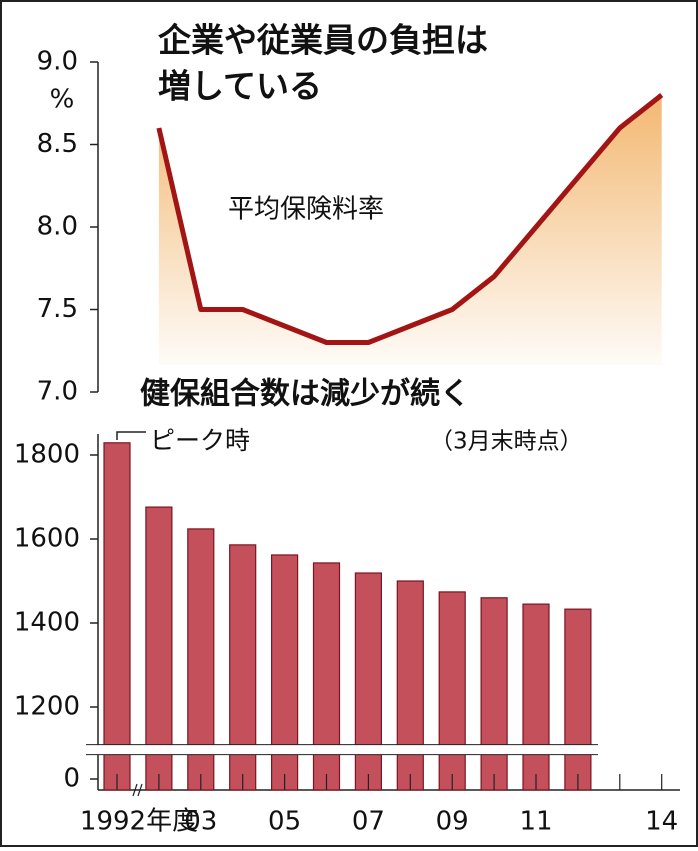 Image resolution: width=698 pixels, height=851 pixels. What do you see at coordinates (47, 707) in the screenshot?
I see `y-tick-label: 1200` at bounding box center [47, 707].